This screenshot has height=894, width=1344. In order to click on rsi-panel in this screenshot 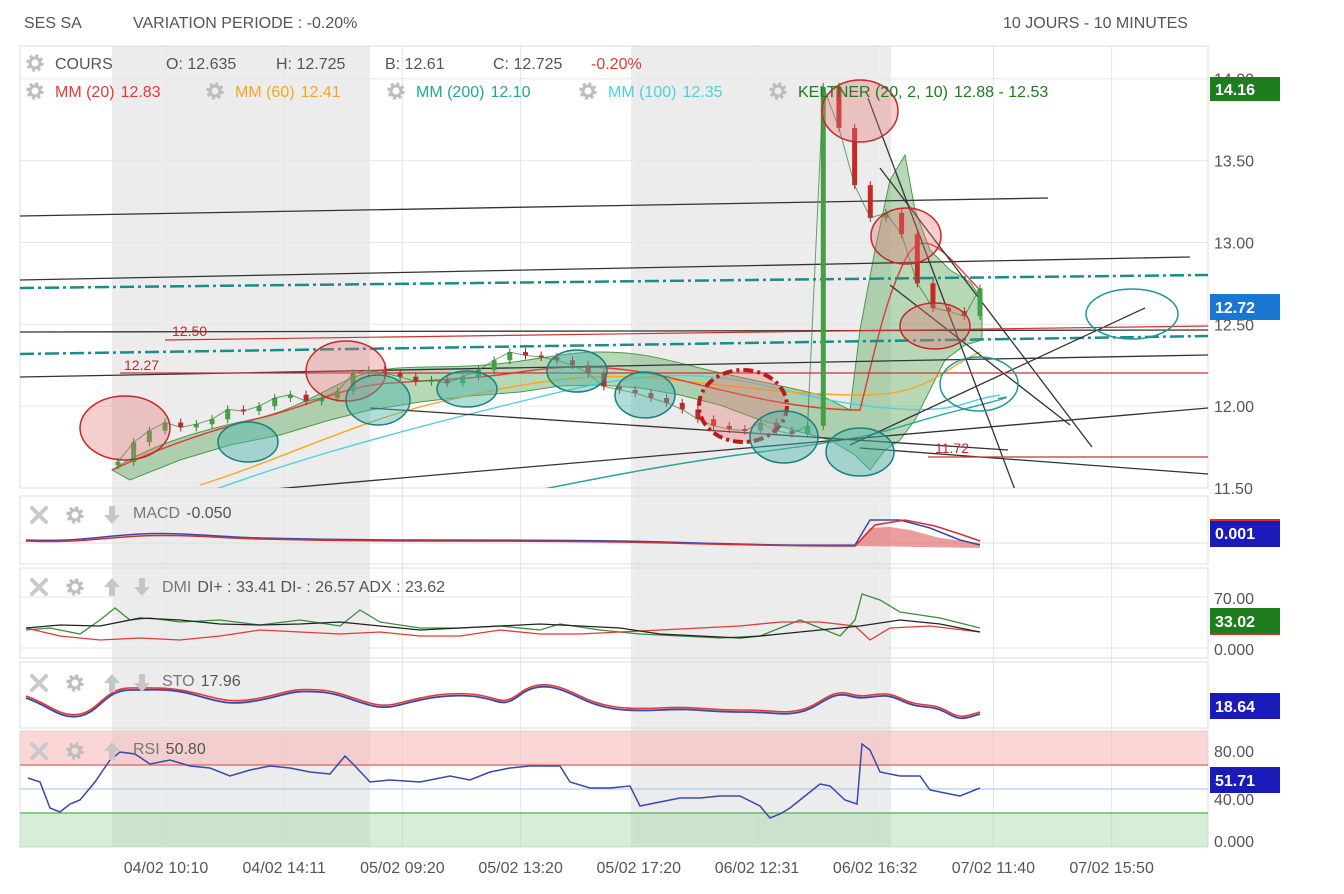, I will do `click(614, 789)`.